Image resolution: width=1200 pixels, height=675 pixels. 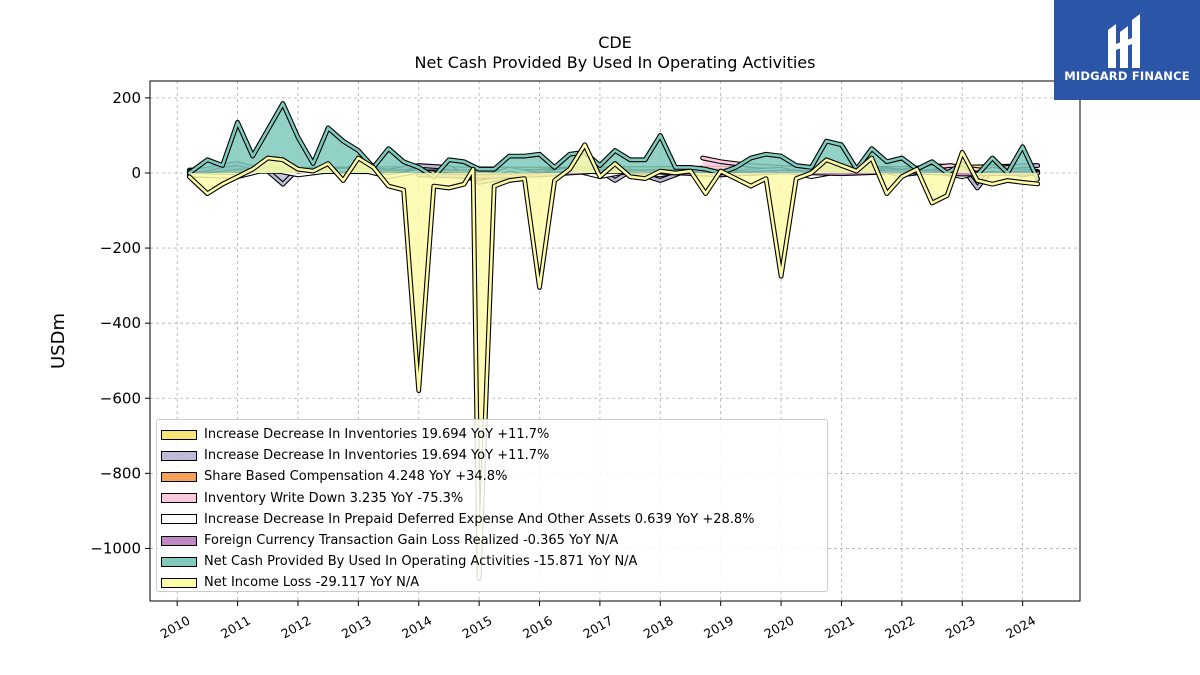 What do you see at coordinates (537, 627) in the screenshot?
I see `x-tick-label: 2016` at bounding box center [537, 627].